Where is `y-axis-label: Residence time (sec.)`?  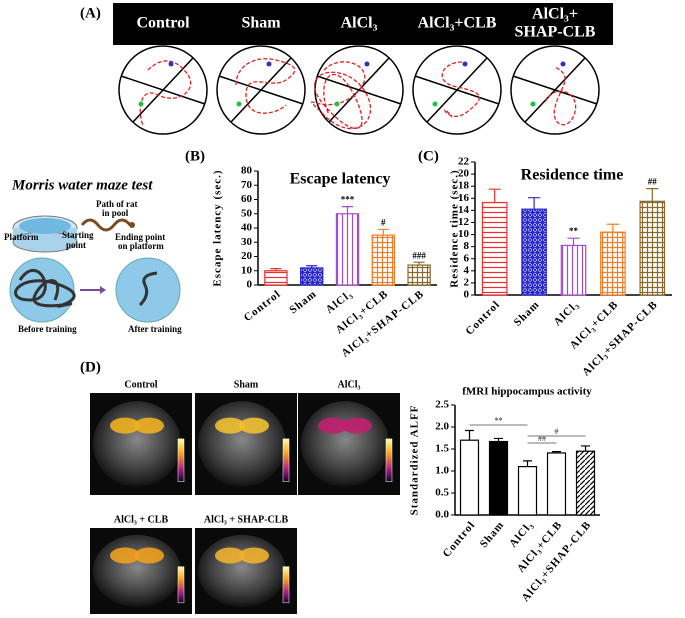
y-axis-label: Residence time (sec.) is located at coordinates (455, 228).